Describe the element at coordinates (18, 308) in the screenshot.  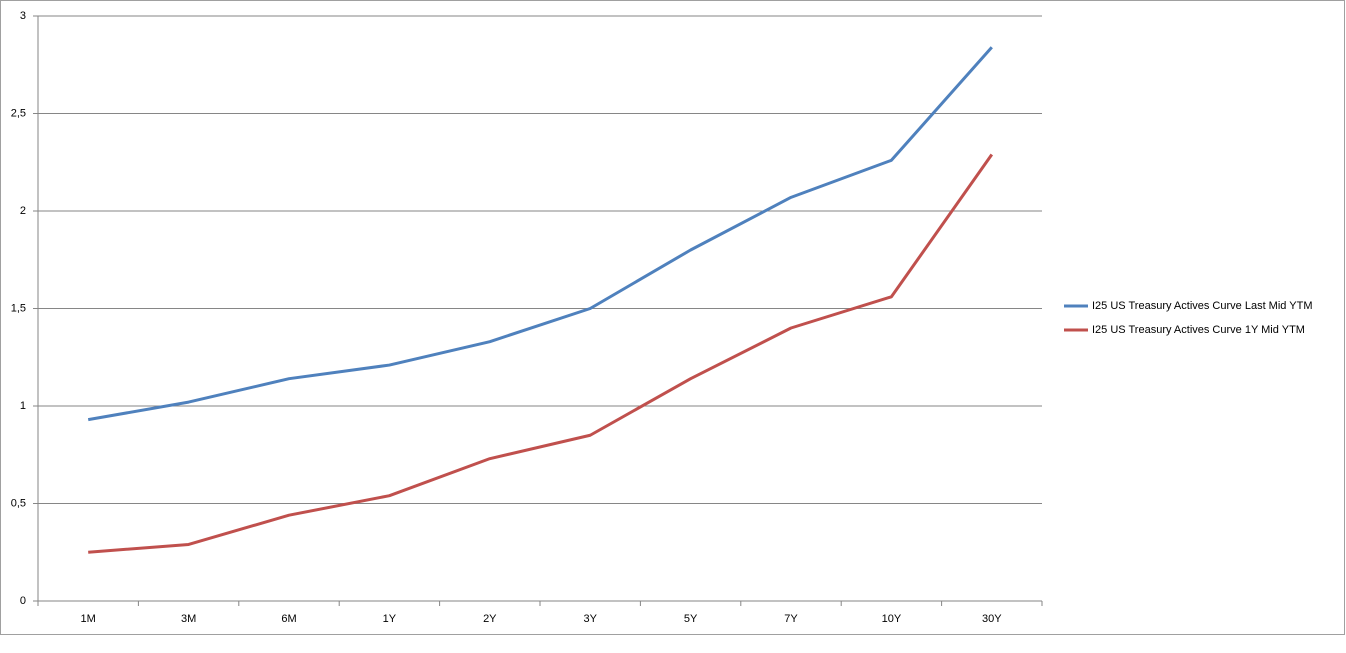
I see `y-tick-label: 1,5` at that location.